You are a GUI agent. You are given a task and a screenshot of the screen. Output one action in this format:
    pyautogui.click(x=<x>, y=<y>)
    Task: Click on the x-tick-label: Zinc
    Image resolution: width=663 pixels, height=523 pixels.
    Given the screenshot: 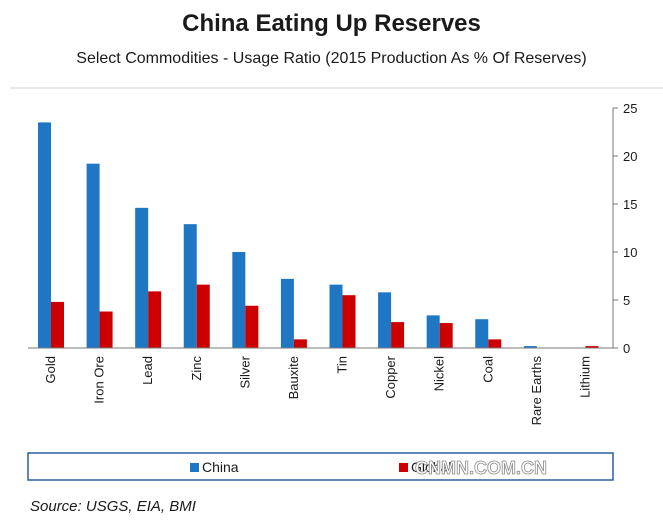 What is the action you would take?
    pyautogui.click(x=196, y=368)
    